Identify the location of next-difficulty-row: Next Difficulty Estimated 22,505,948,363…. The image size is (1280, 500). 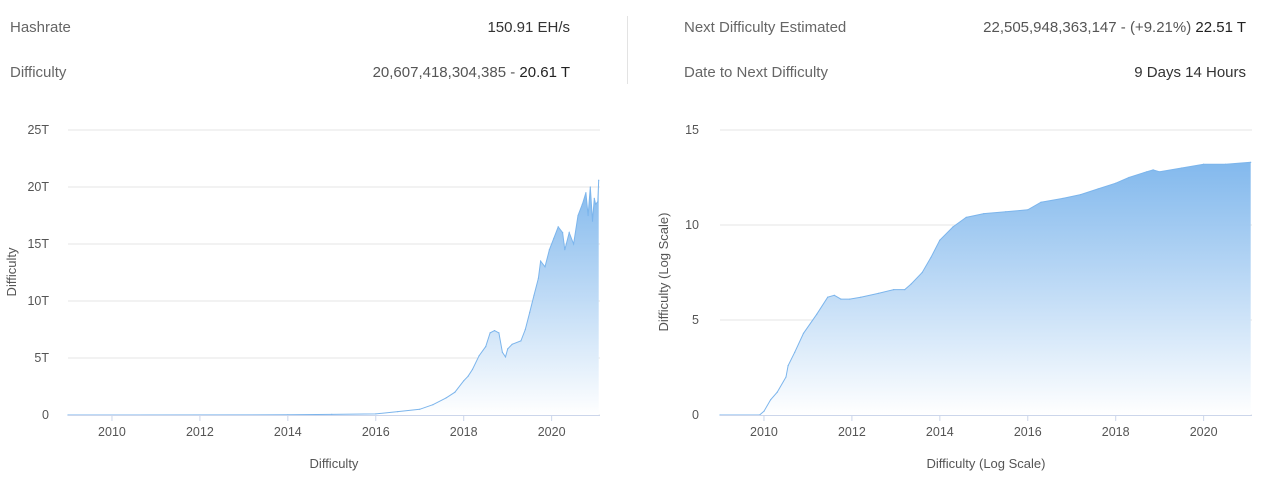
(965, 28).